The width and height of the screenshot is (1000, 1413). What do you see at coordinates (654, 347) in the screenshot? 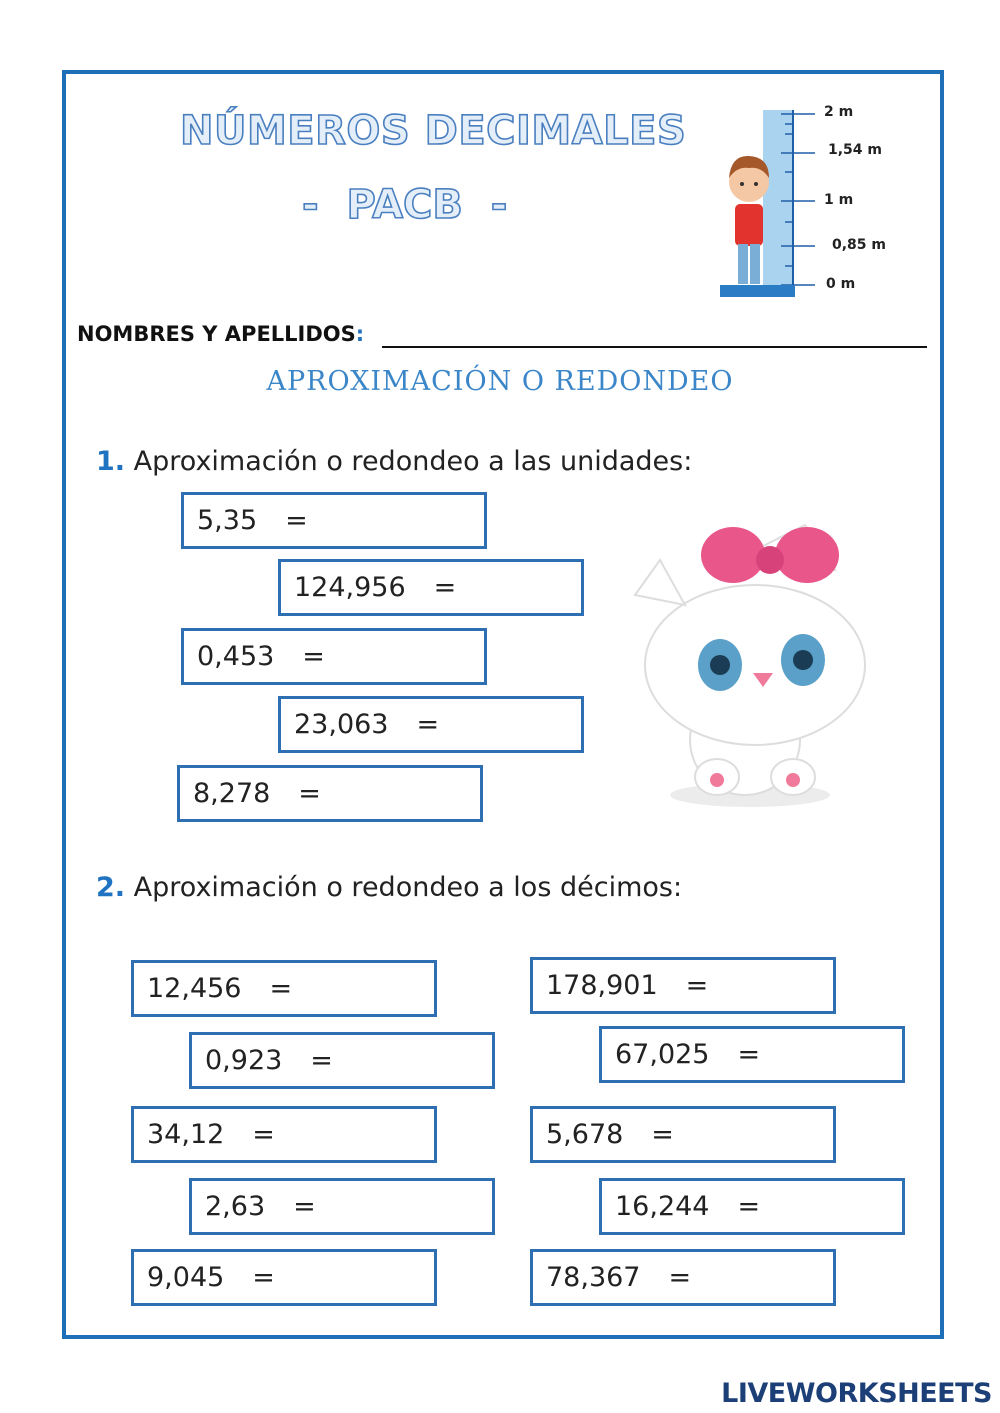
I see `name-line` at bounding box center [654, 347].